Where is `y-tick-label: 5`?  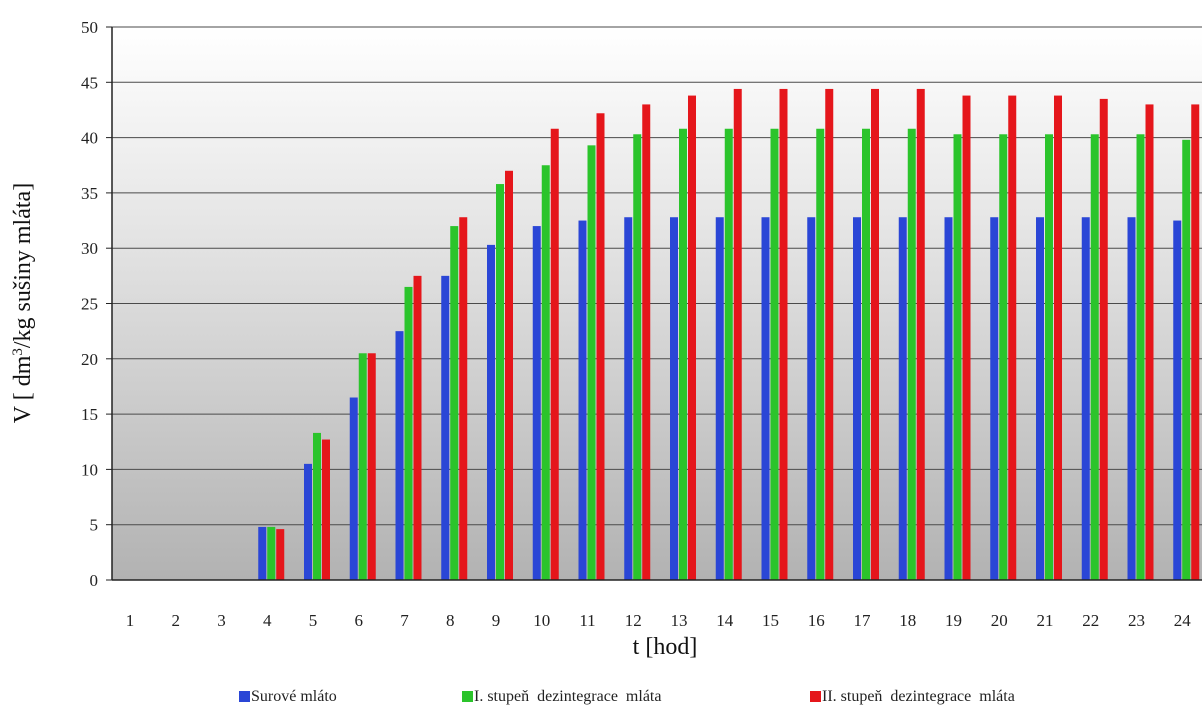 y-tick-label: 5 is located at coordinates (94, 525).